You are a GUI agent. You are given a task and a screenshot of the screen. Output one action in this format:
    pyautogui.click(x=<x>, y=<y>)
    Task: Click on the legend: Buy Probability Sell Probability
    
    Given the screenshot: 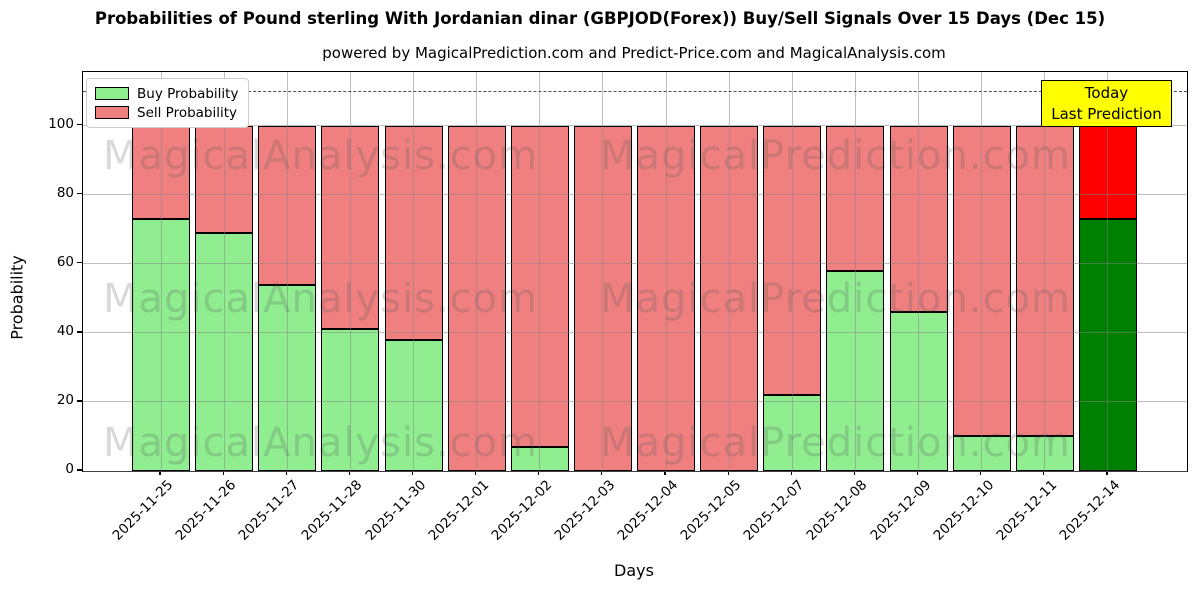 What is the action you would take?
    pyautogui.click(x=168, y=103)
    